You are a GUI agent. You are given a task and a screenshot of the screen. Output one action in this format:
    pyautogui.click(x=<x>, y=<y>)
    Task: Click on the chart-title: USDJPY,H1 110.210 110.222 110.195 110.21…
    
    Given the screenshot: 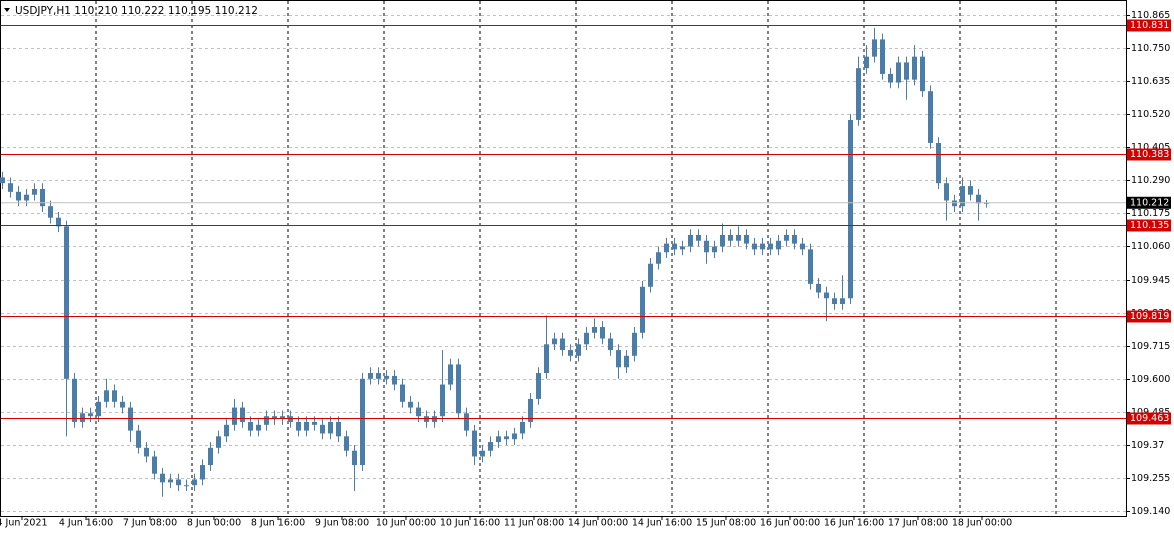 What is the action you would take?
    pyautogui.click(x=136, y=11)
    